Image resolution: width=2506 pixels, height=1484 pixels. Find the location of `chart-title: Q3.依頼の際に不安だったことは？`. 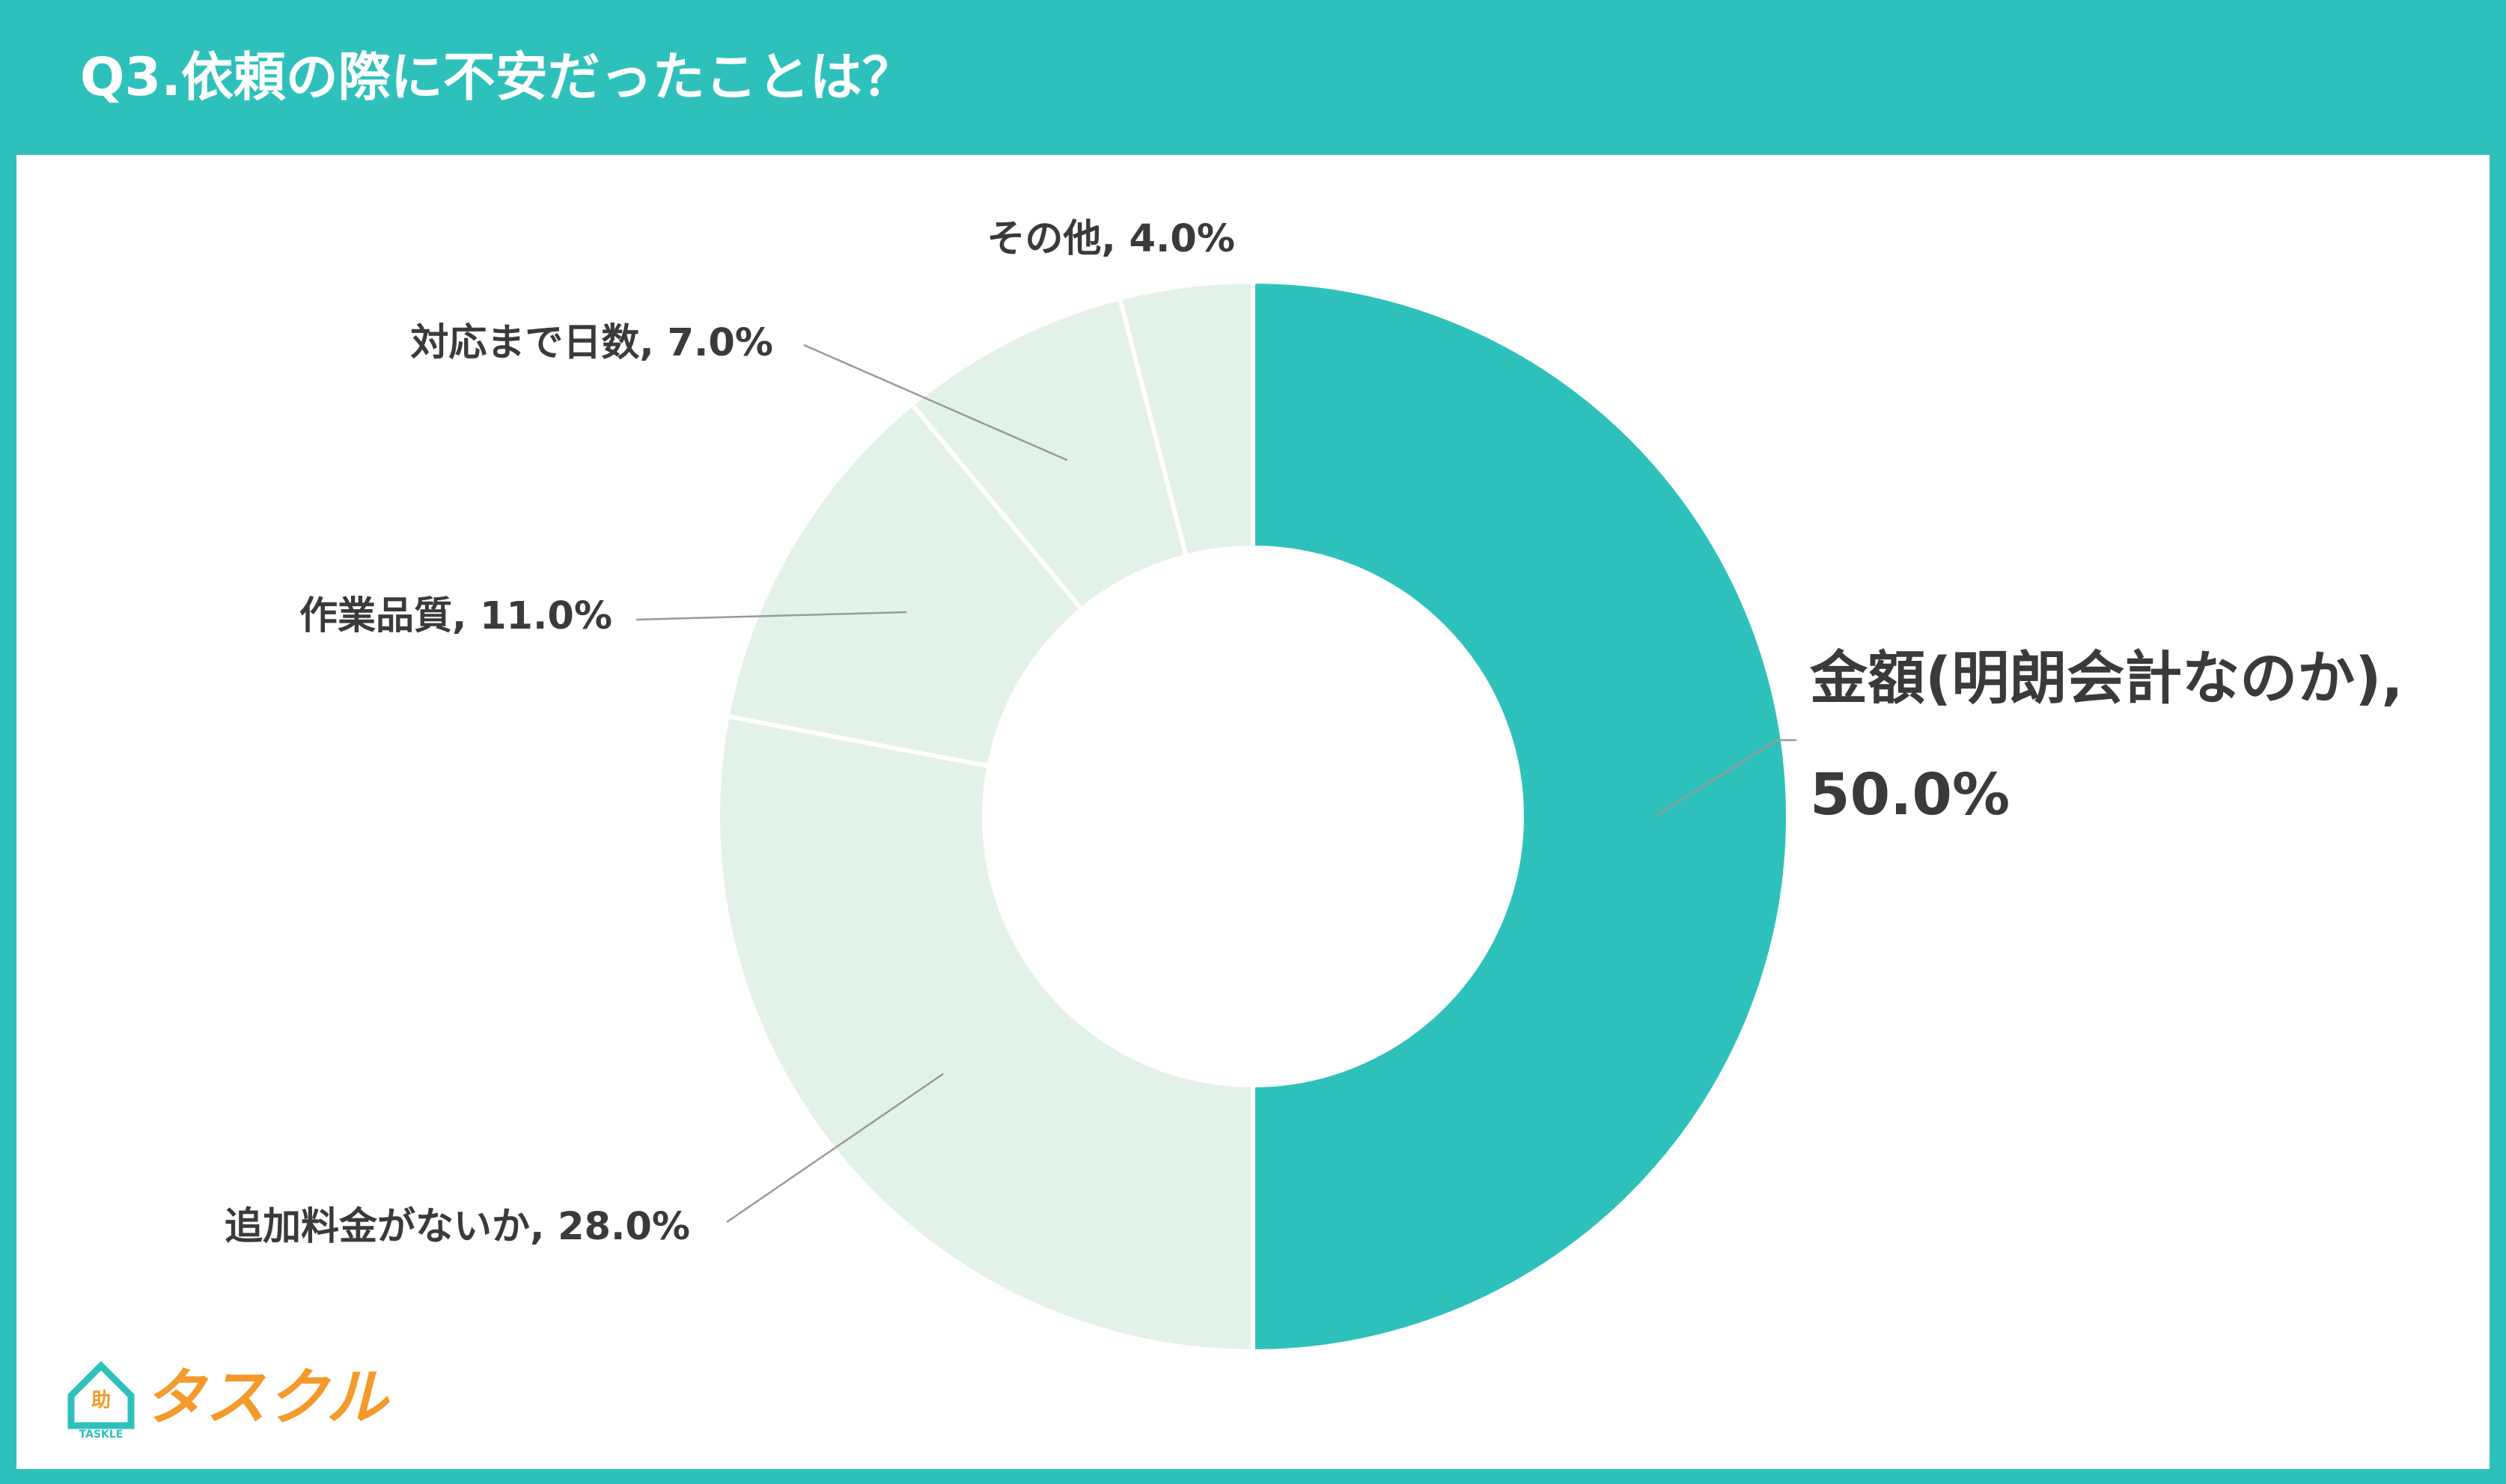

chart-title: Q3.依頼の際に不安だったことは？ is located at coordinates (498, 77).